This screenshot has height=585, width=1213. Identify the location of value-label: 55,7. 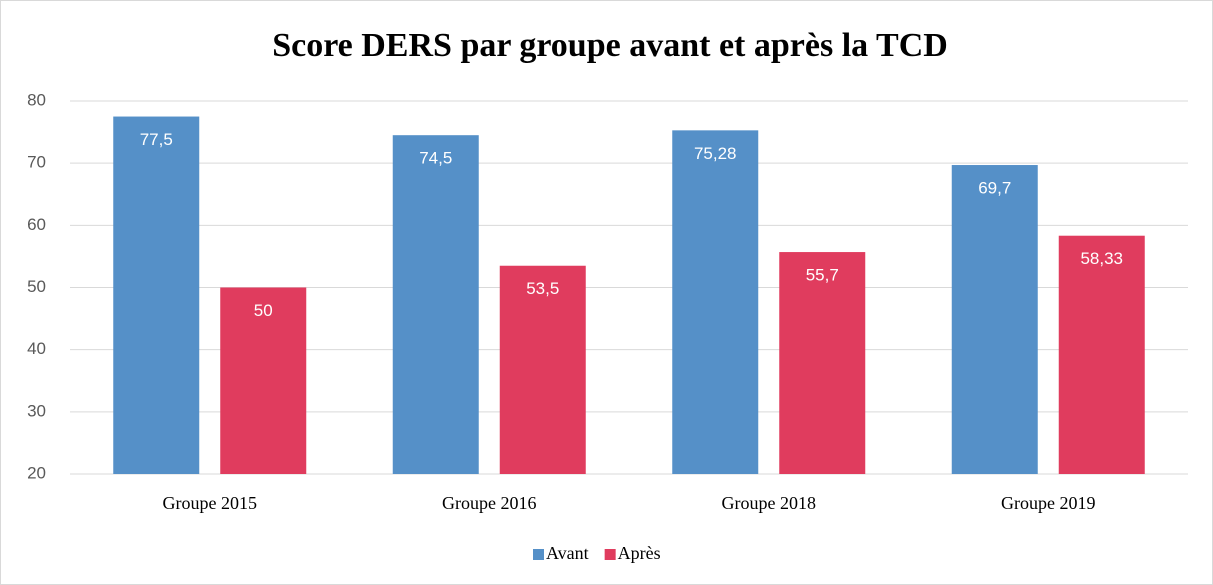
(822, 275).